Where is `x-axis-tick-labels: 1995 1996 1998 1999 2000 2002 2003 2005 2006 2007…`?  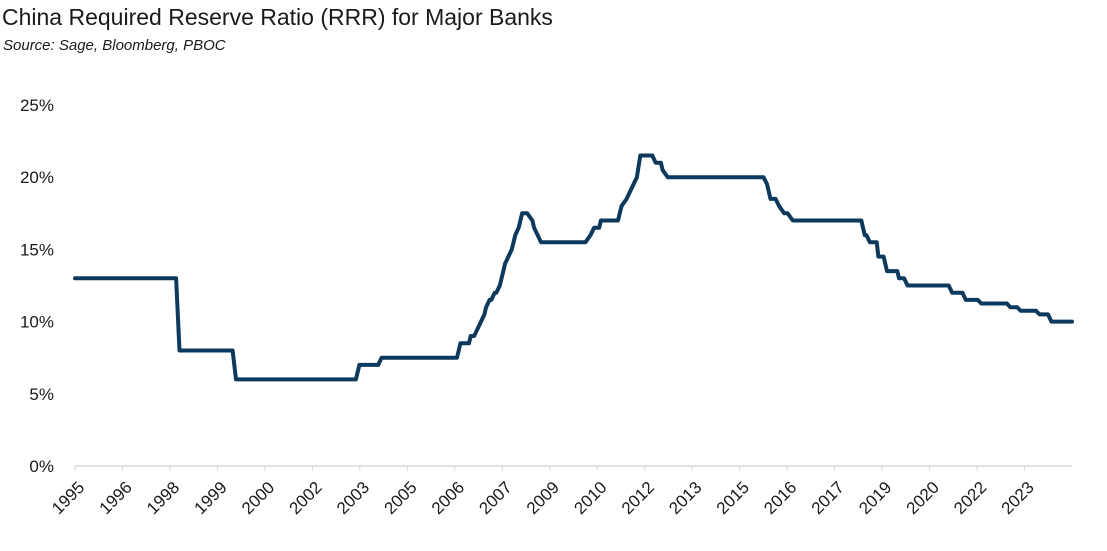
x-axis-tick-labels: 1995 1996 1998 1999 2000 2002 2003 2005 2006 2007… is located at coordinates (543, 498).